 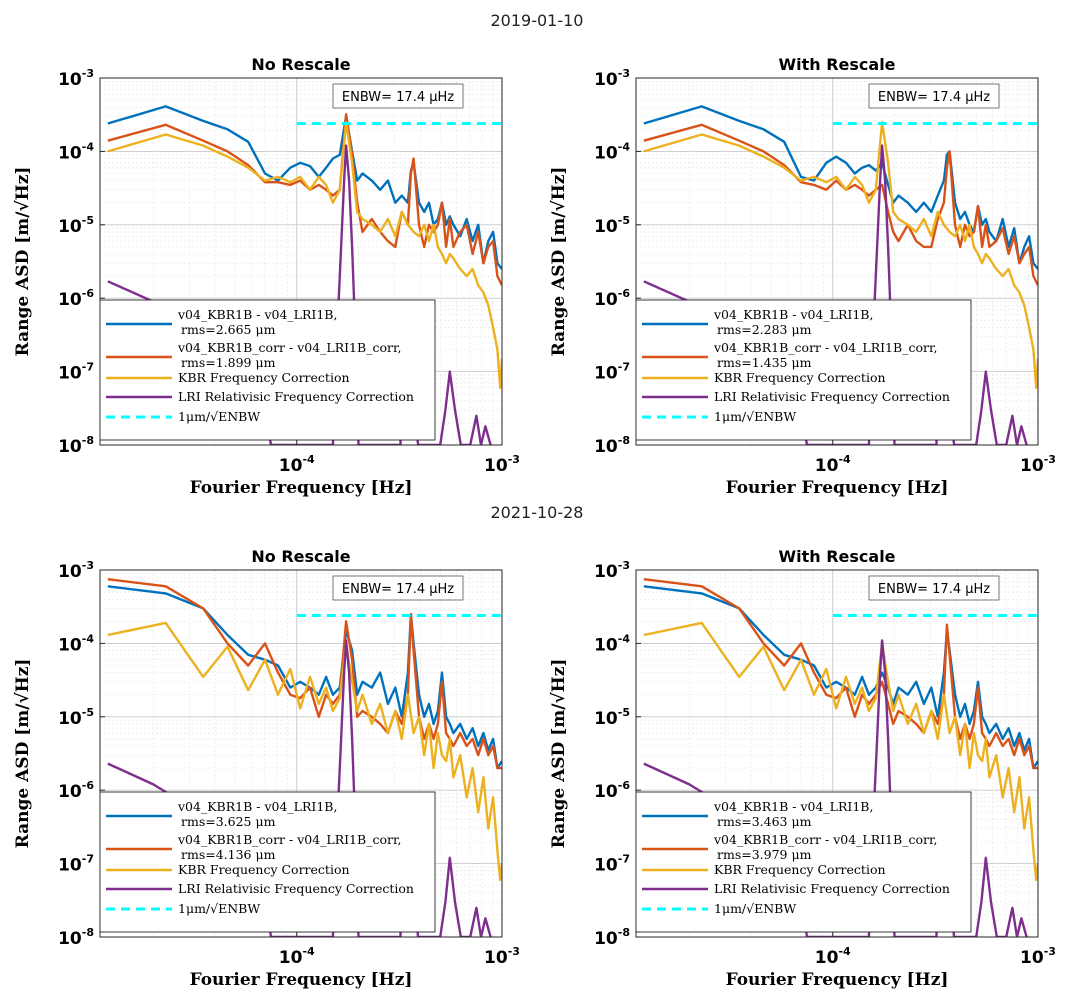 What do you see at coordinates (537, 20) in the screenshot?
I see `row-title-top: 2019-01-10` at bounding box center [537, 20].